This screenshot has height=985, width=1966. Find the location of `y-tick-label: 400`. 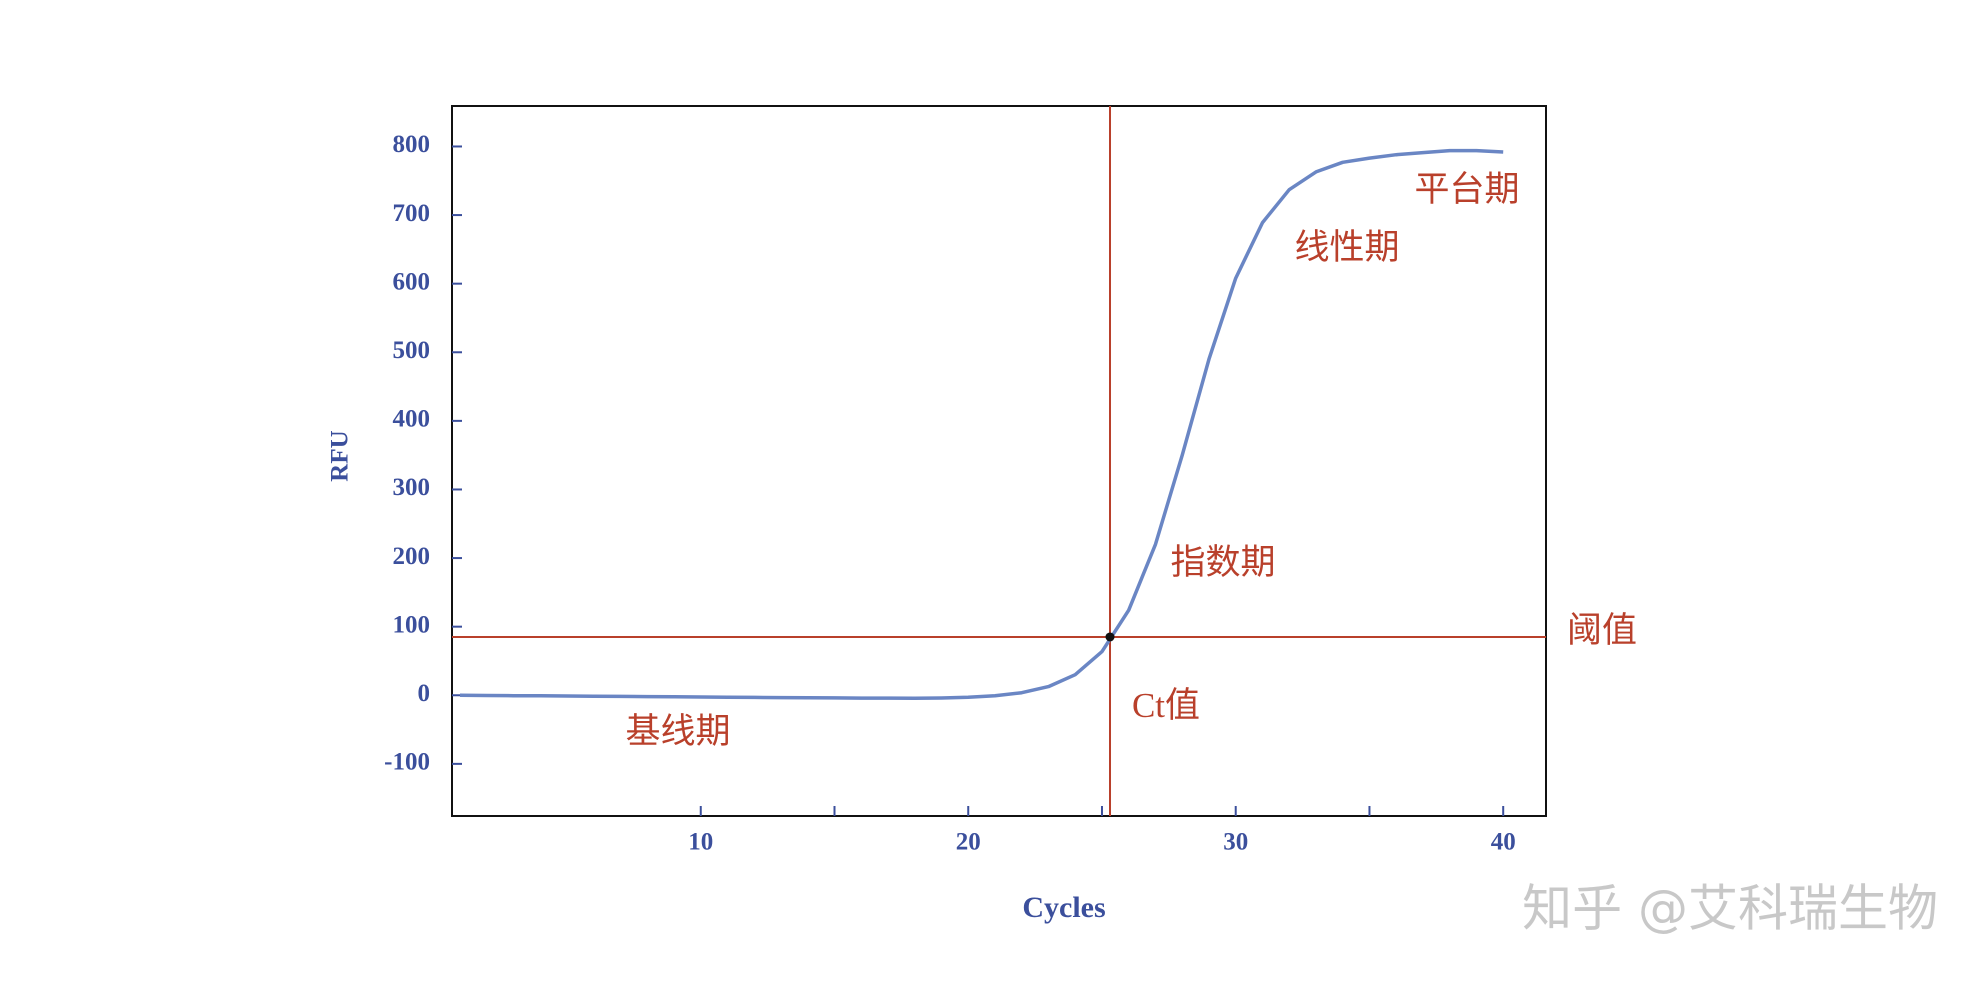

y-tick-label: 400 is located at coordinates (412, 419).